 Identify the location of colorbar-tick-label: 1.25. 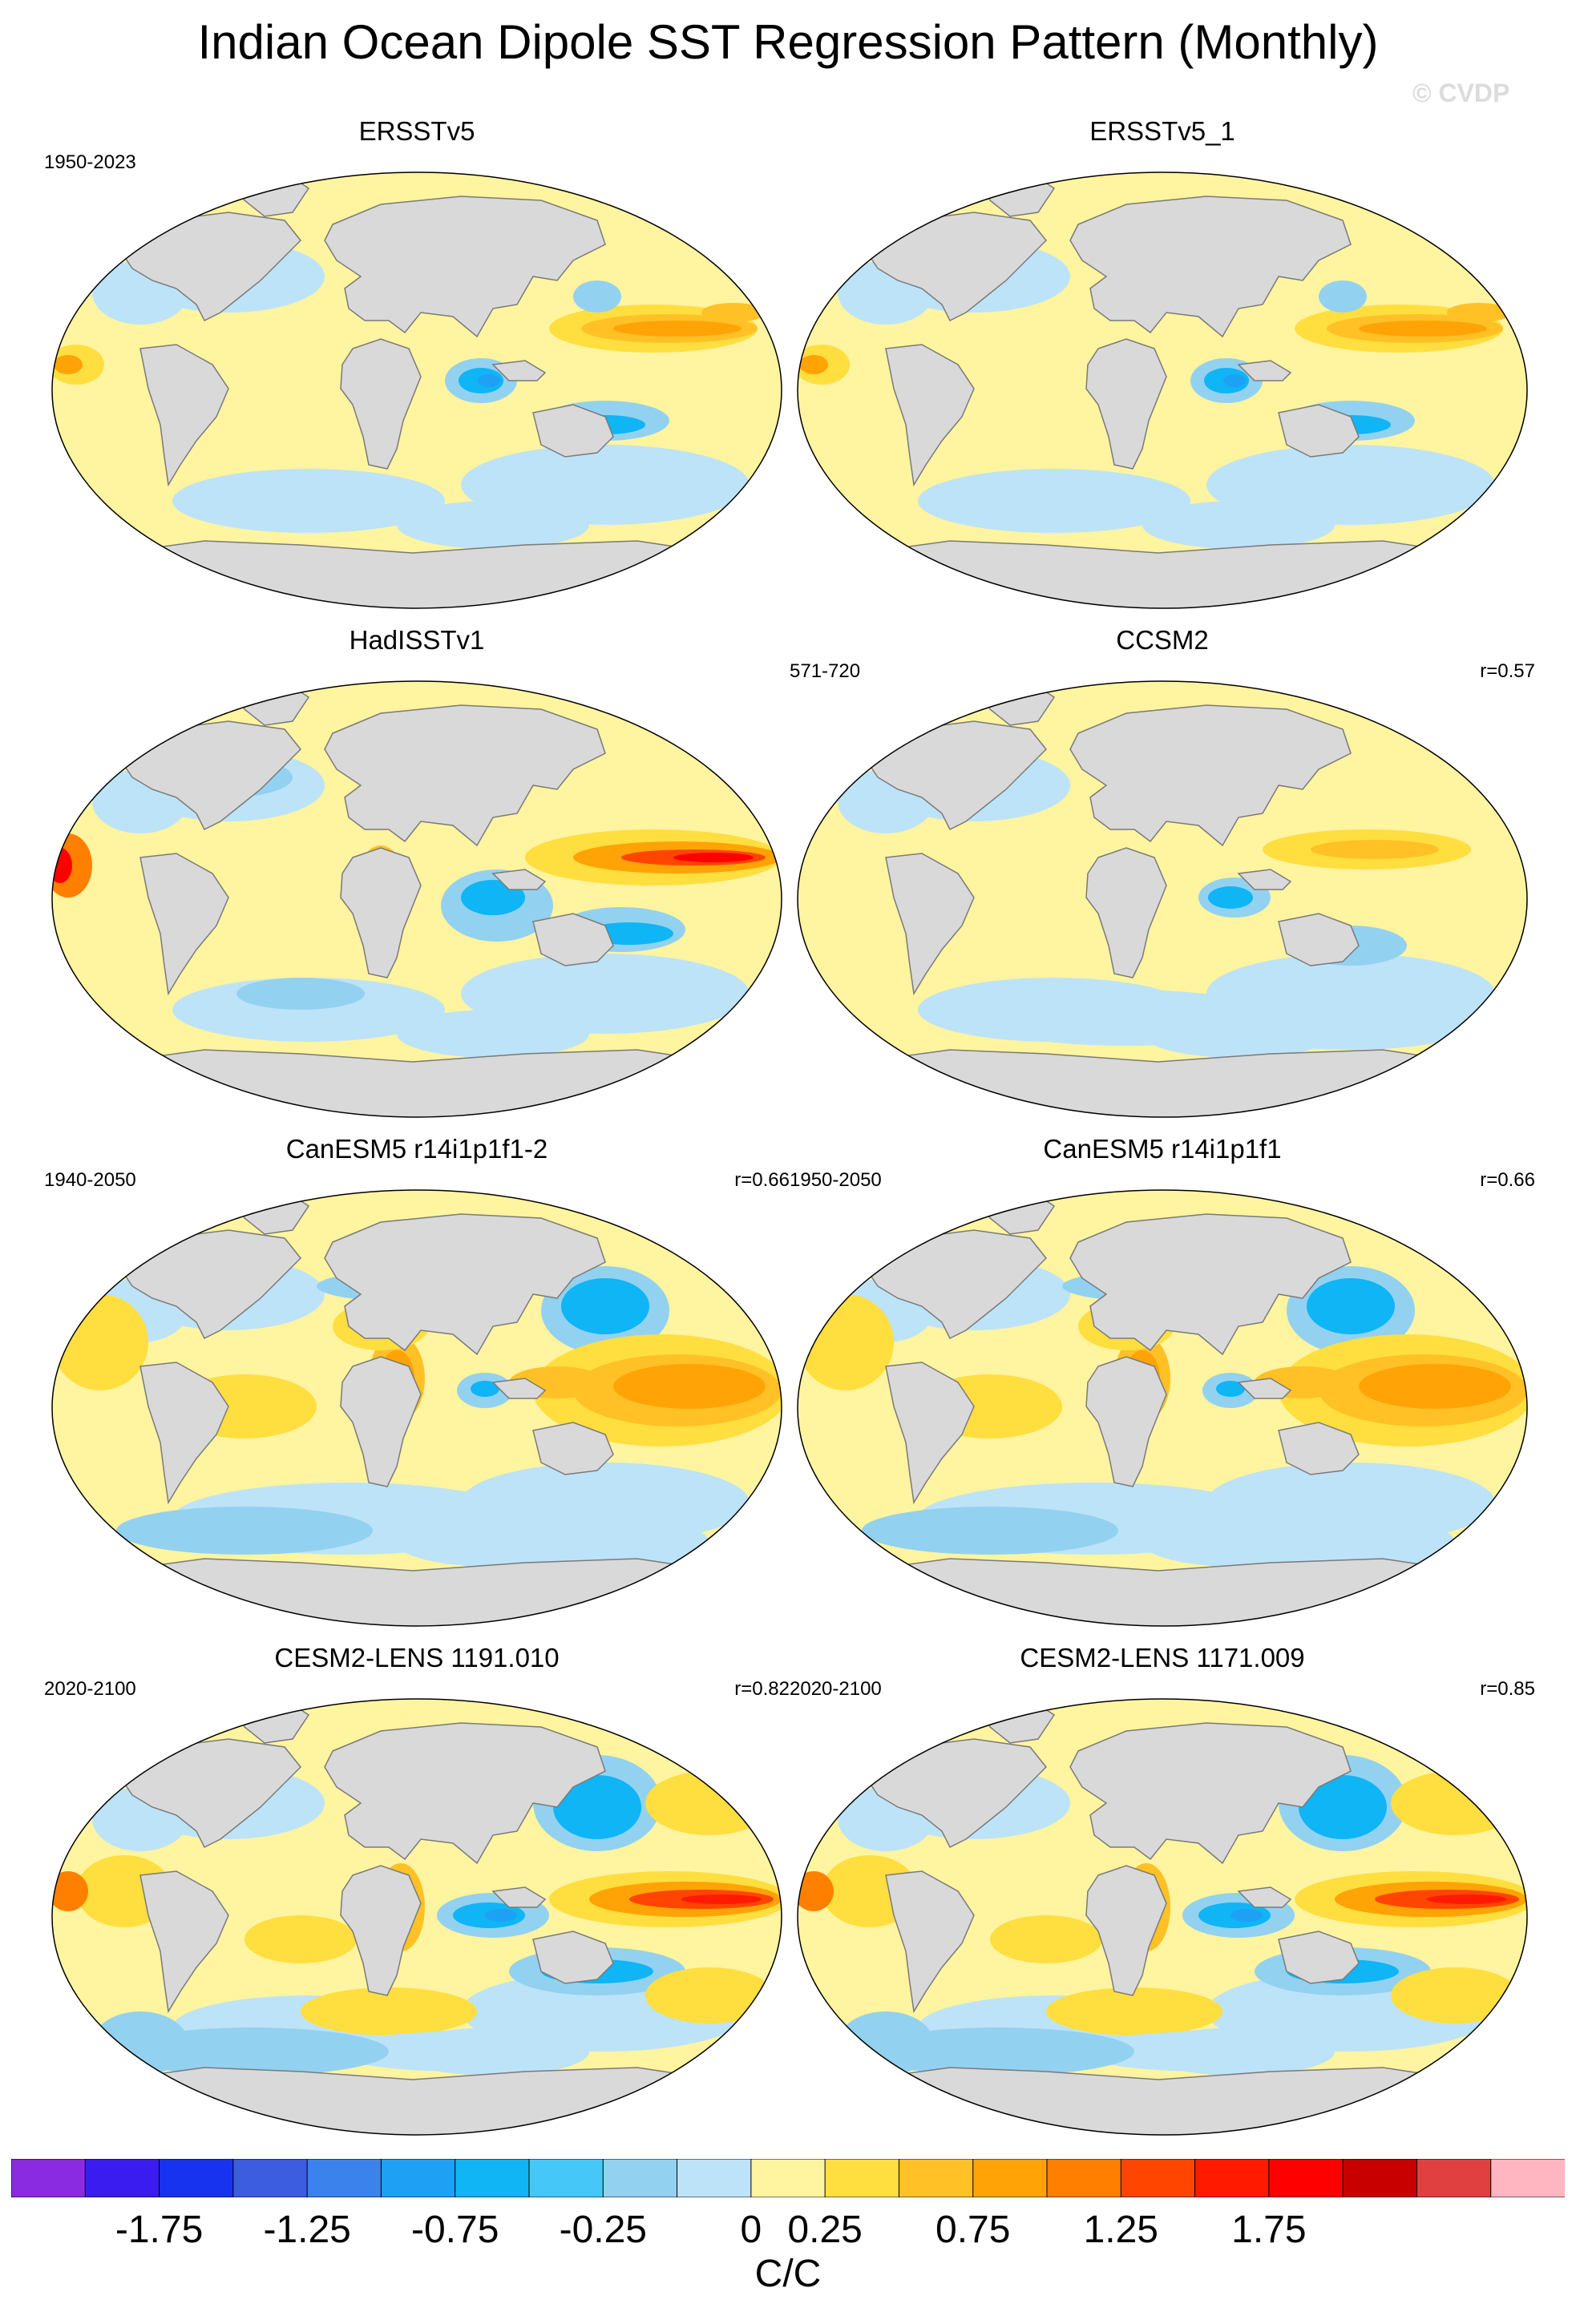
(1120, 2230).